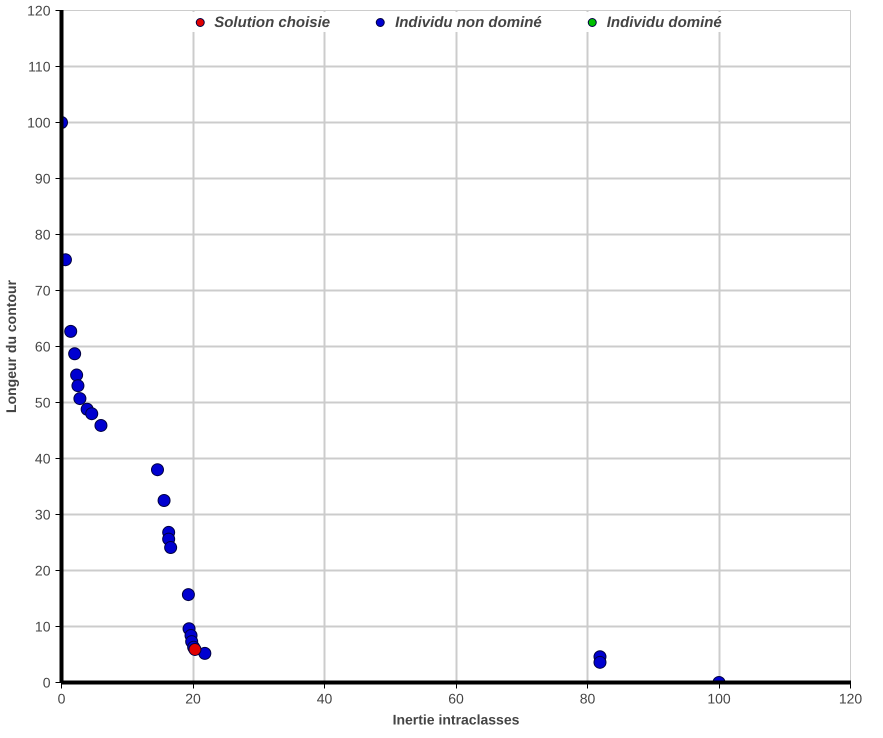 This screenshot has height=738, width=883. Describe the element at coordinates (193, 698) in the screenshot. I see `x-tick-label: 20` at that location.